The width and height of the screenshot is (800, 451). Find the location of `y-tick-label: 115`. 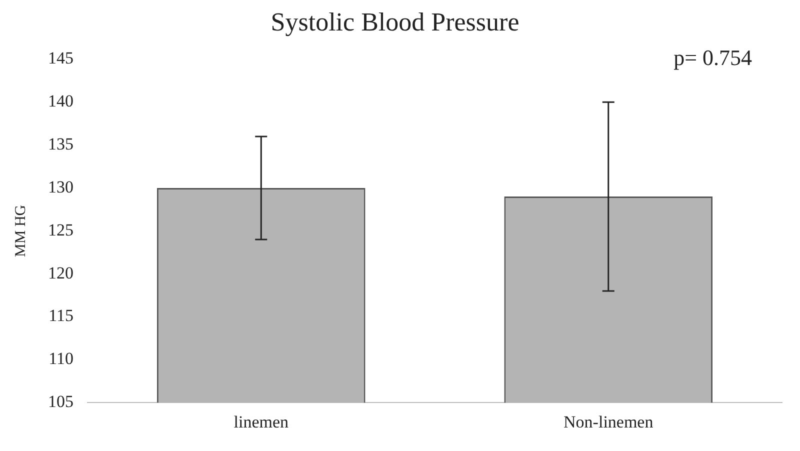

y-tick-label: 115 is located at coordinates (61, 316).